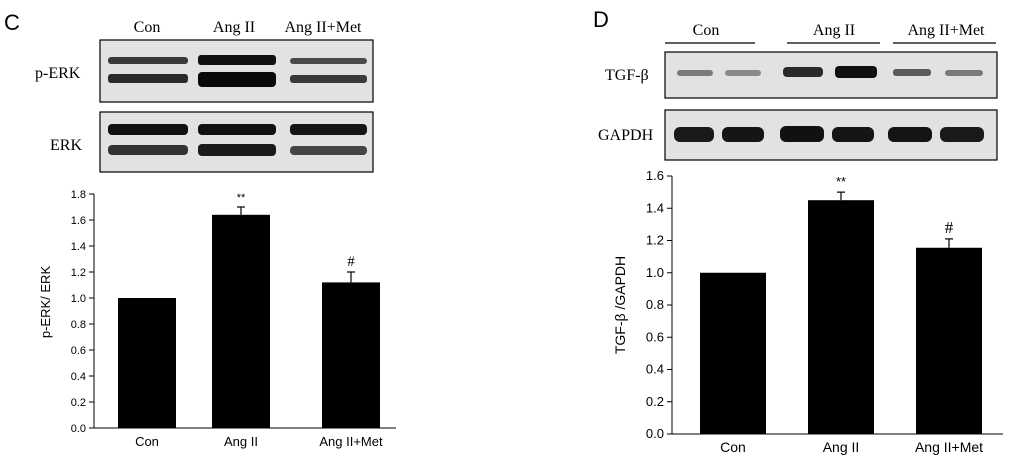  What do you see at coordinates (236, 71) in the screenshot?
I see `western-blot-p-erk` at bounding box center [236, 71].